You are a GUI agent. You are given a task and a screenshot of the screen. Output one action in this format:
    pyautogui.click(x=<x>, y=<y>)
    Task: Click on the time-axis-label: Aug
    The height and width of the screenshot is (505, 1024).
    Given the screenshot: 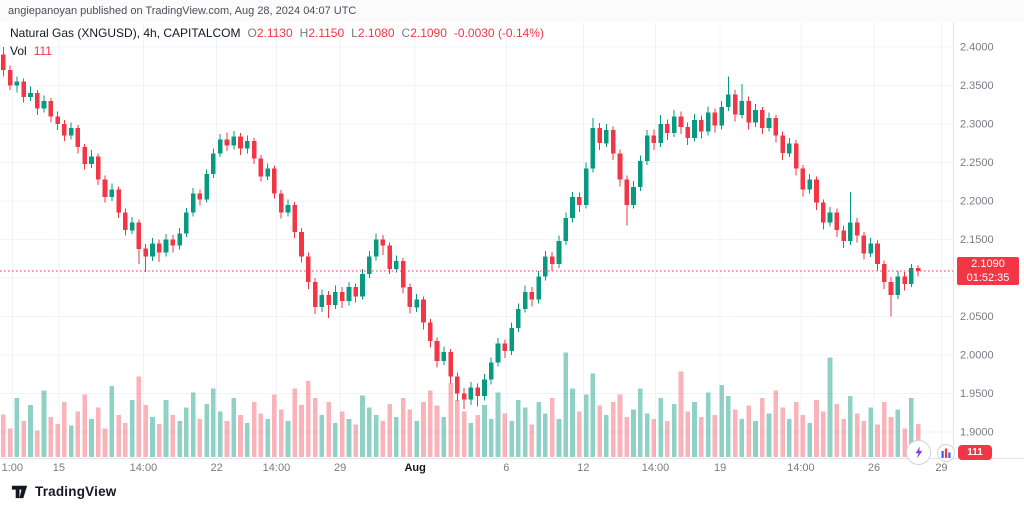 What is the action you would take?
    pyautogui.click(x=415, y=468)
    